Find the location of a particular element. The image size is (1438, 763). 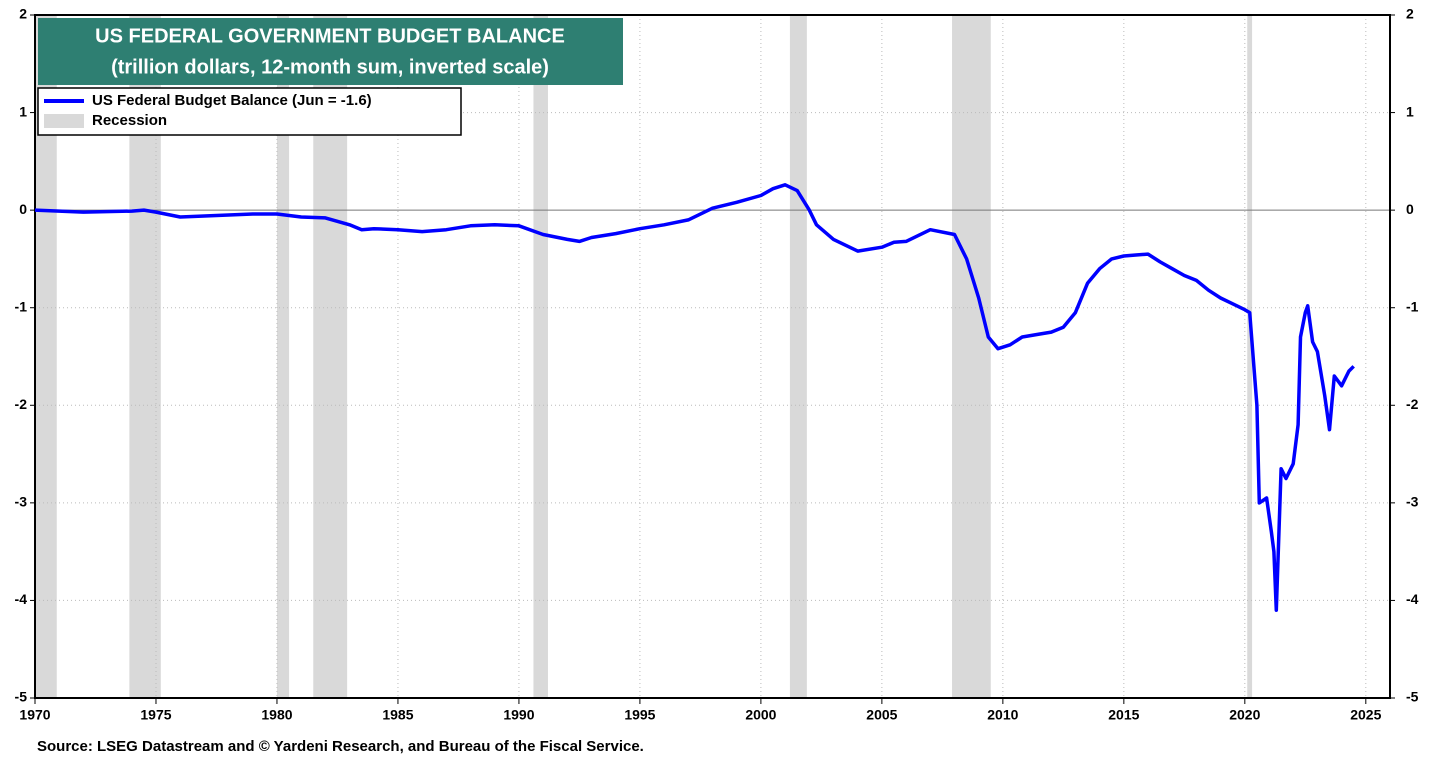

x-tick-label: 1990 is located at coordinates (518, 715).